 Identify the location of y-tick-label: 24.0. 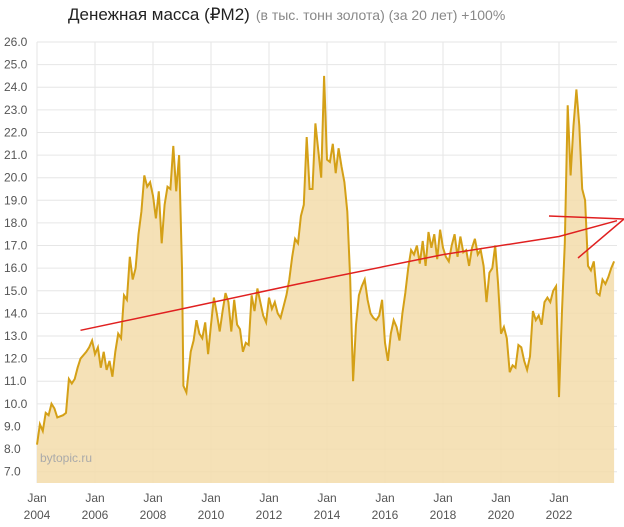
(16, 87).